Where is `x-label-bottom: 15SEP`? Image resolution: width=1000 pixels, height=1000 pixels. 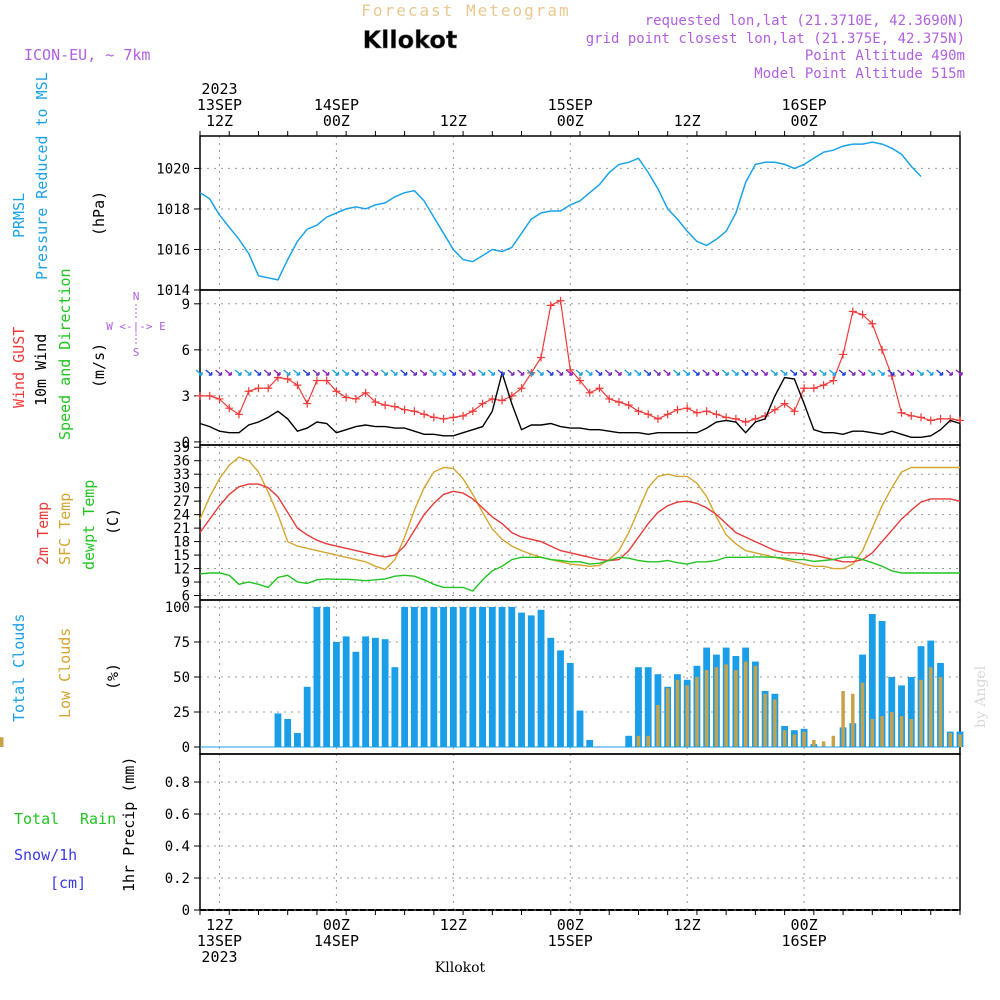 x-label-bottom: 15SEP is located at coordinates (570, 941).